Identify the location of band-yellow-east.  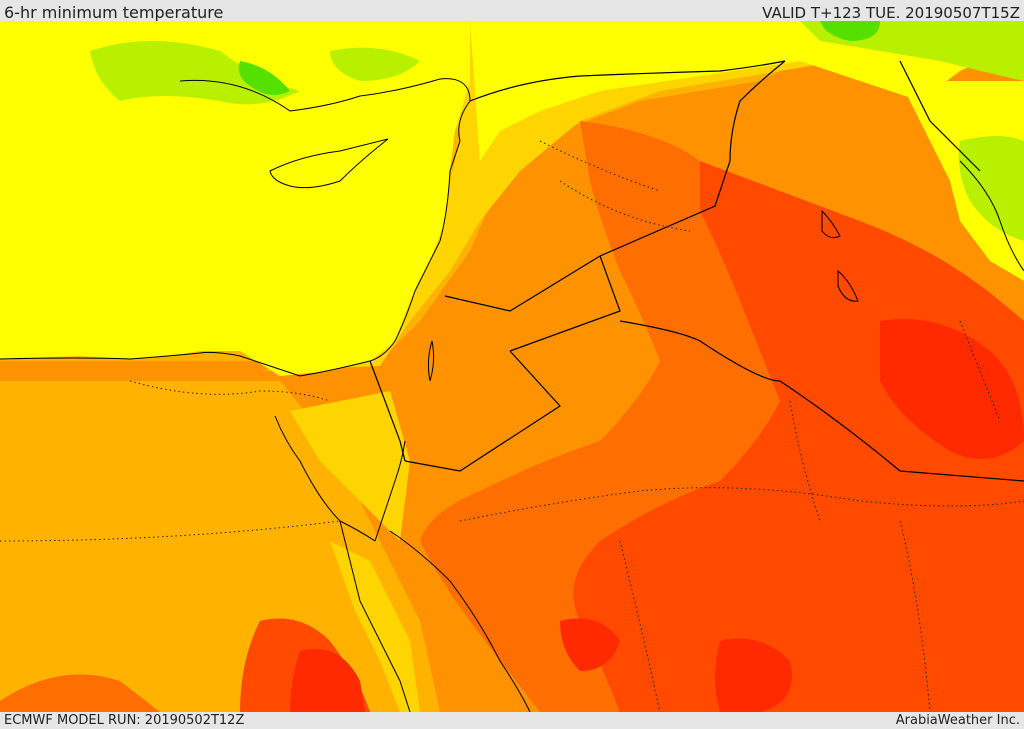
(962, 181).